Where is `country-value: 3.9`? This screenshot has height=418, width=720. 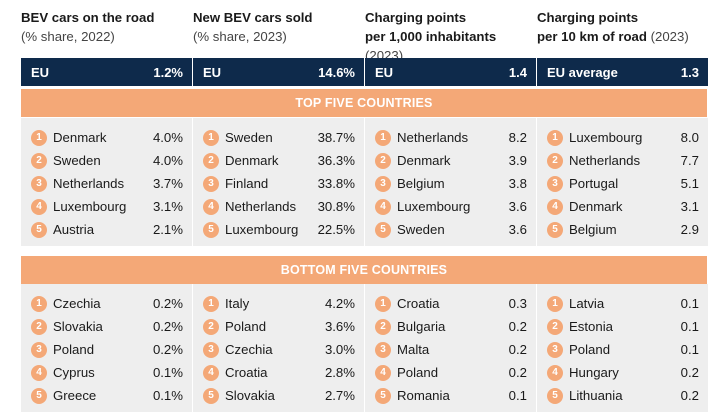 country-value: 3.9 is located at coordinates (517, 160).